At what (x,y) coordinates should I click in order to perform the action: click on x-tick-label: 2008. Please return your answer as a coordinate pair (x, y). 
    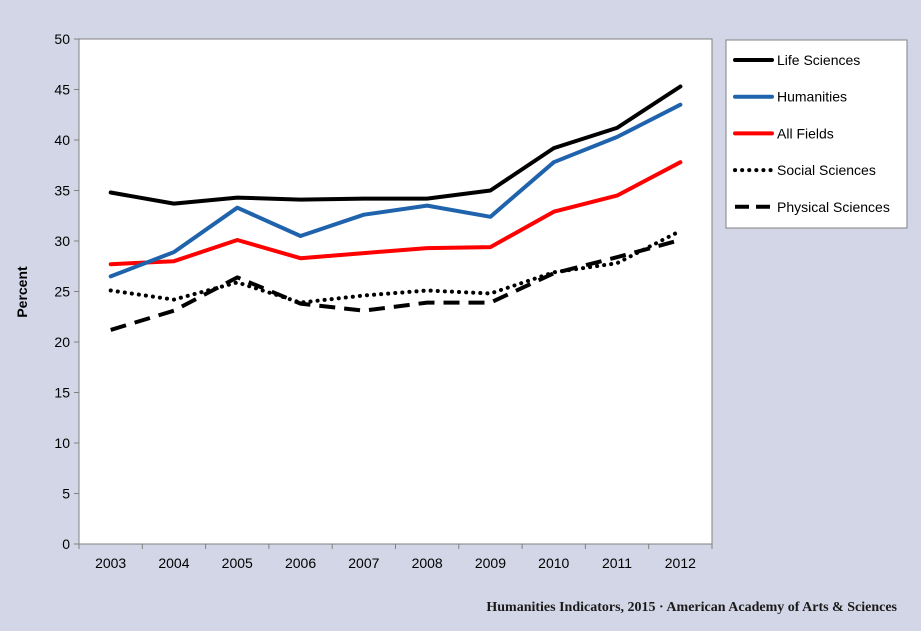
    Looking at the image, I should click on (427, 563).